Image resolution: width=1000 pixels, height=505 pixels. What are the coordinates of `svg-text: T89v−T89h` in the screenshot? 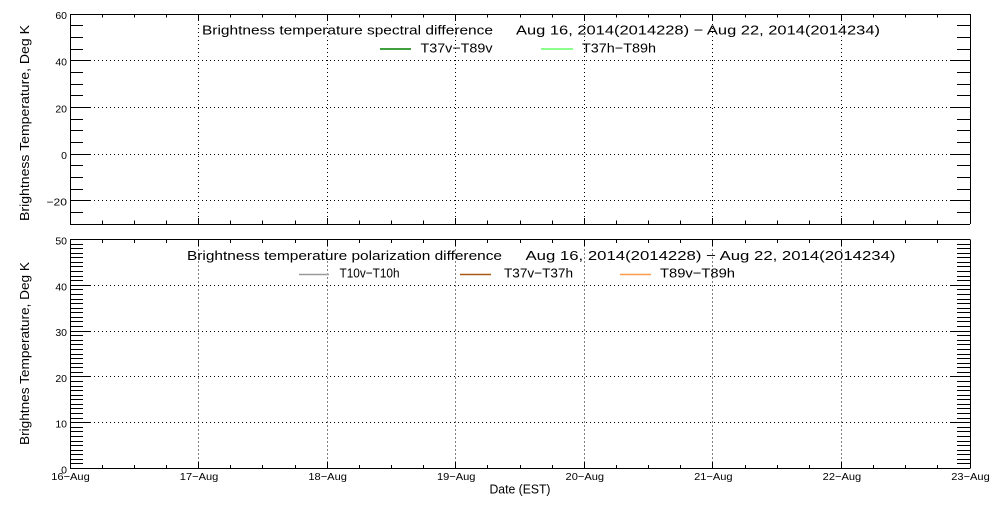 It's located at (697, 273).